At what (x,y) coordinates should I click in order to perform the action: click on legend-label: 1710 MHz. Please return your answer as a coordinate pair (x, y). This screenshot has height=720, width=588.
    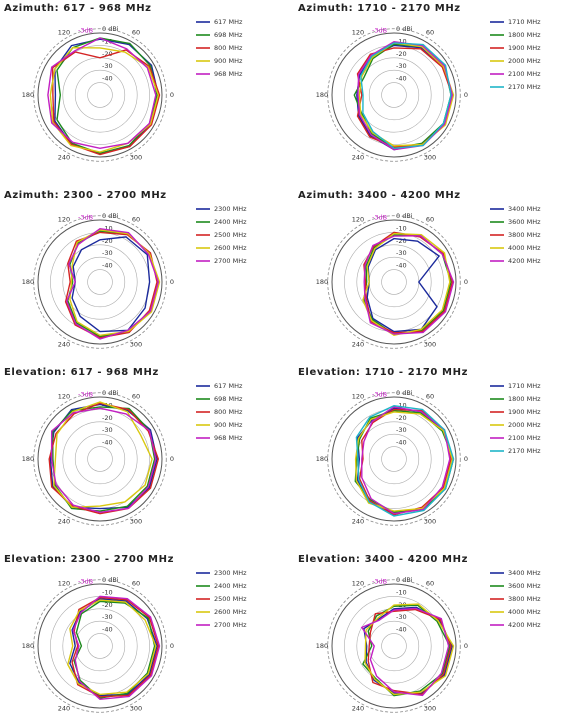
    Looking at the image, I should click on (524, 386).